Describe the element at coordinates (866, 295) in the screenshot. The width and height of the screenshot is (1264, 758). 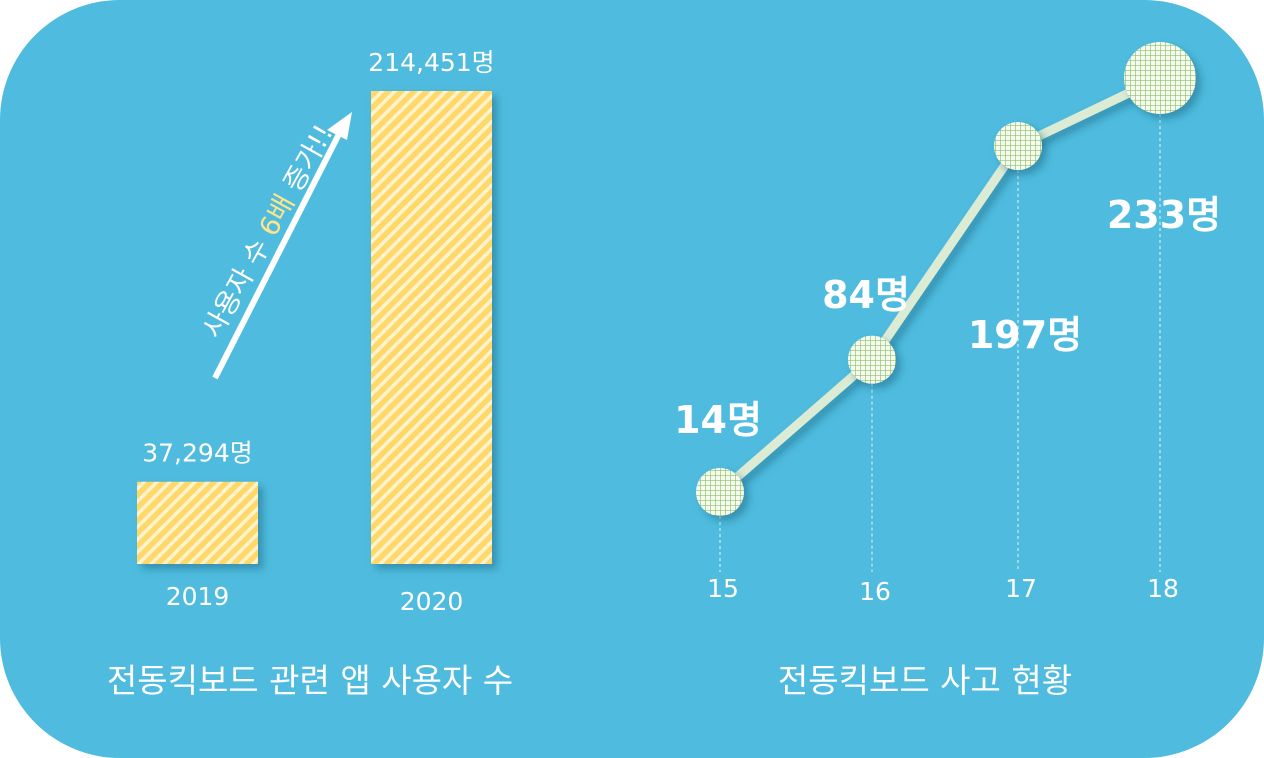
I see `point-value-label-16: 84명` at that location.